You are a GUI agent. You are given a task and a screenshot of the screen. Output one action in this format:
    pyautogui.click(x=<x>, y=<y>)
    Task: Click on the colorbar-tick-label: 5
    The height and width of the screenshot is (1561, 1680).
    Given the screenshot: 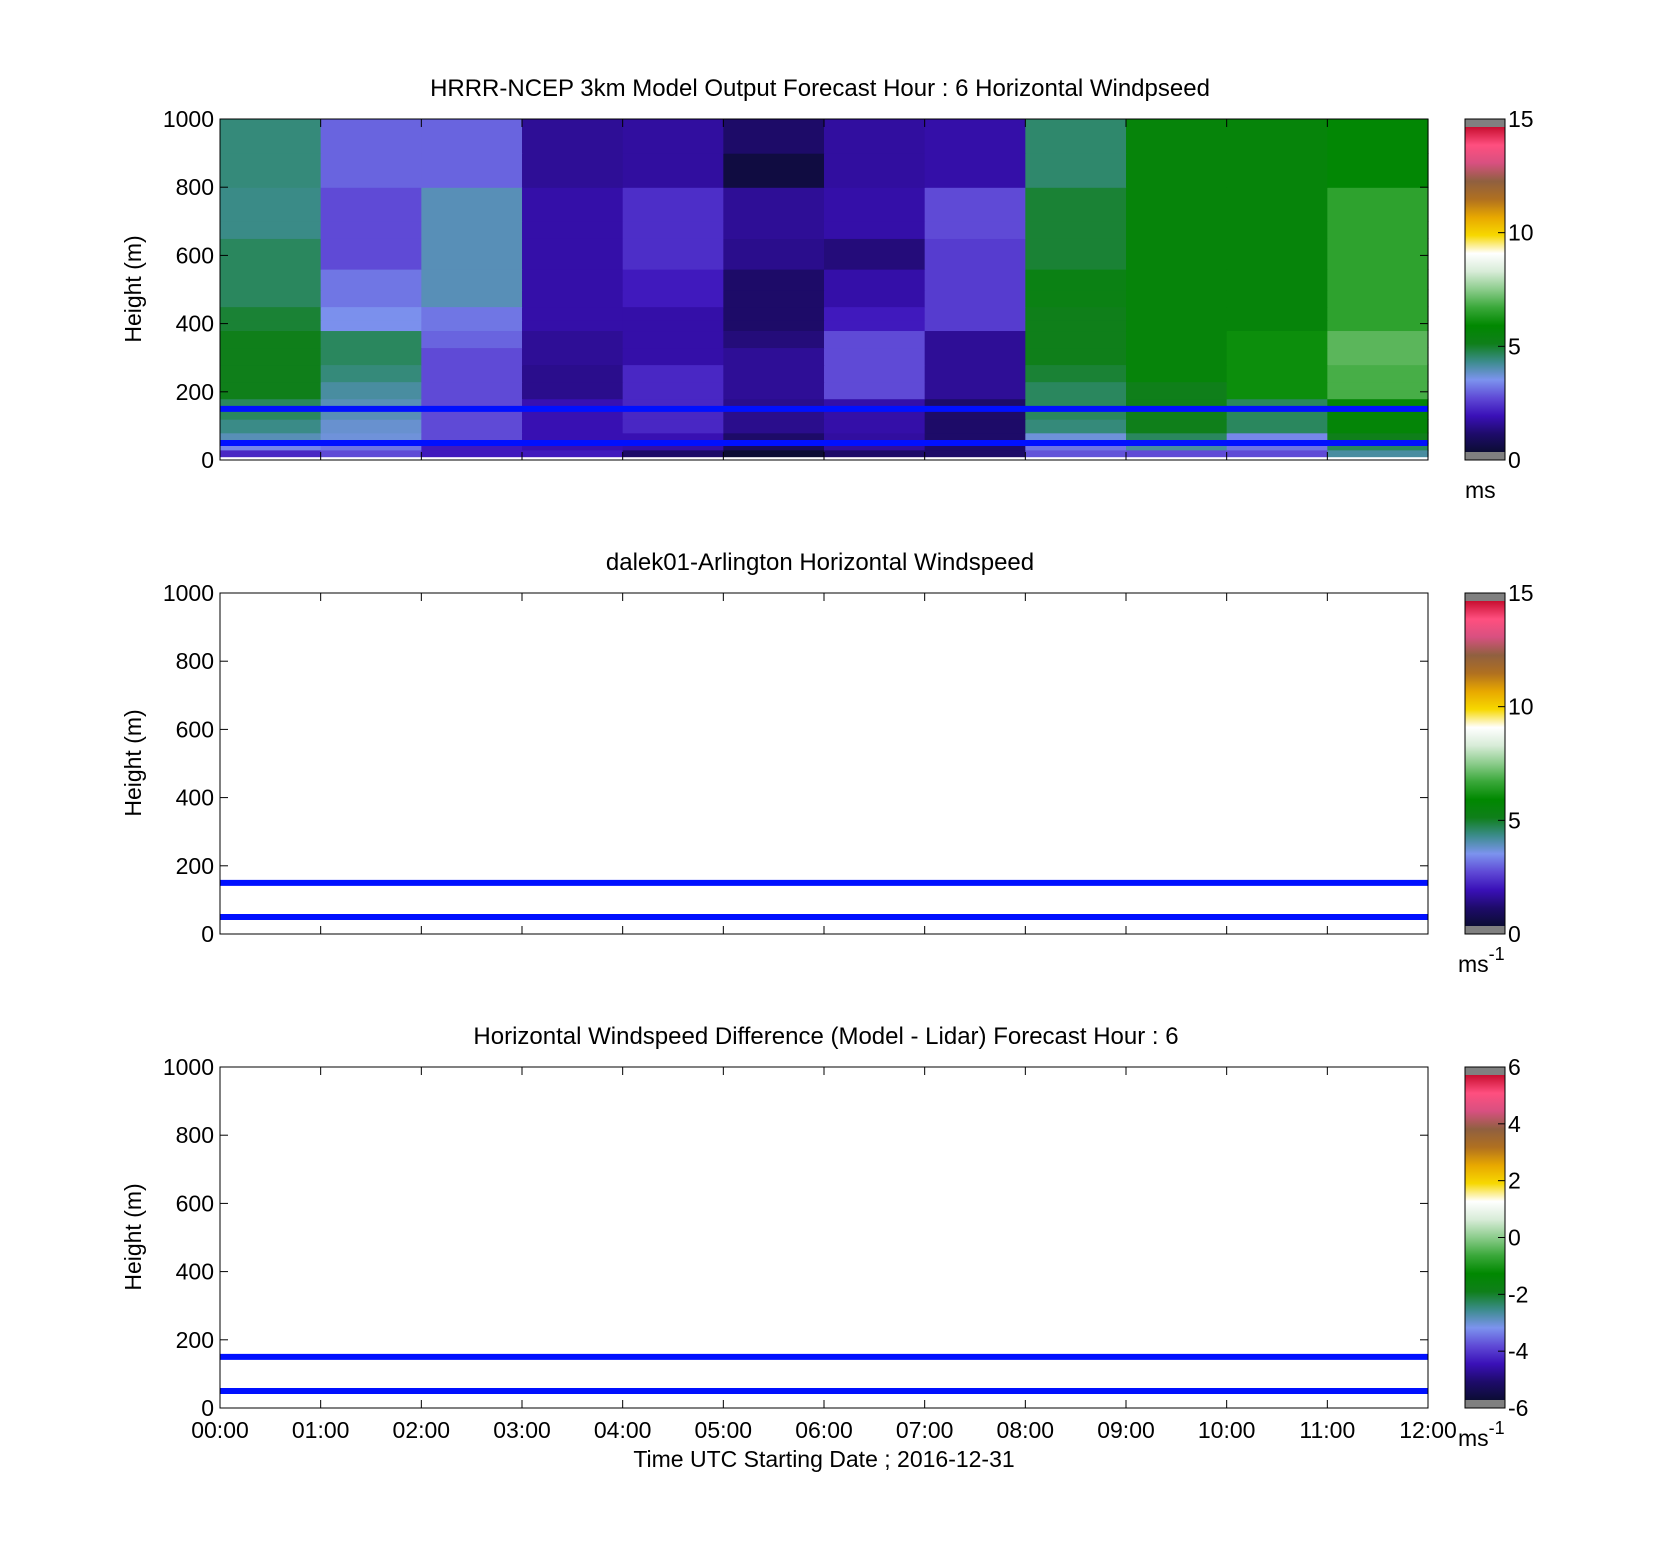 What is the action you would take?
    pyautogui.click(x=1514, y=820)
    